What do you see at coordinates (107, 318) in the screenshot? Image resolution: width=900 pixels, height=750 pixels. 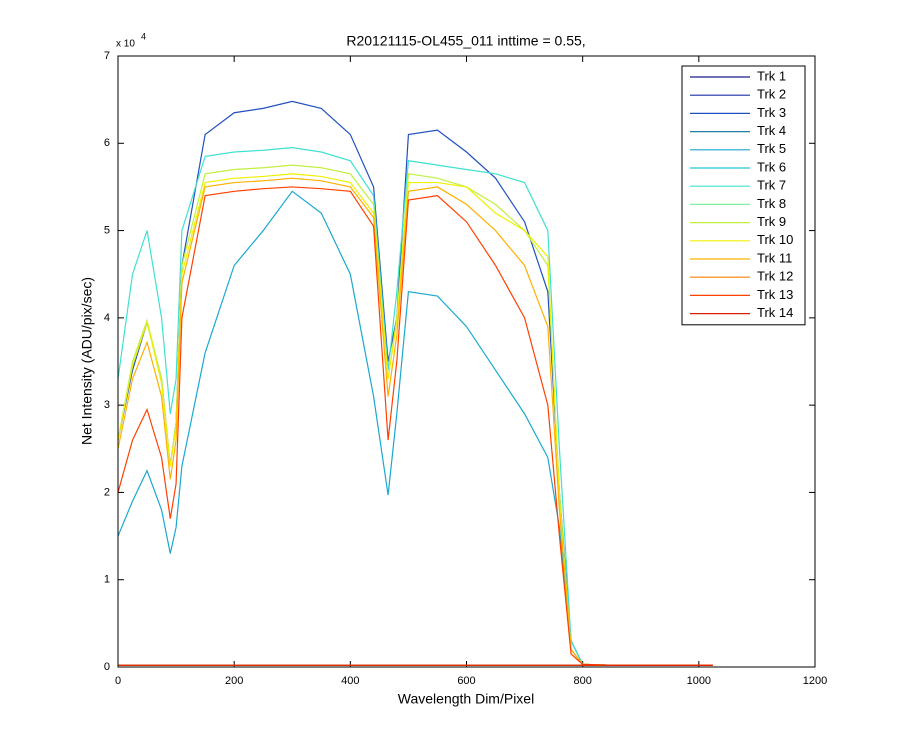 I see `y-tick-label: 4` at bounding box center [107, 318].